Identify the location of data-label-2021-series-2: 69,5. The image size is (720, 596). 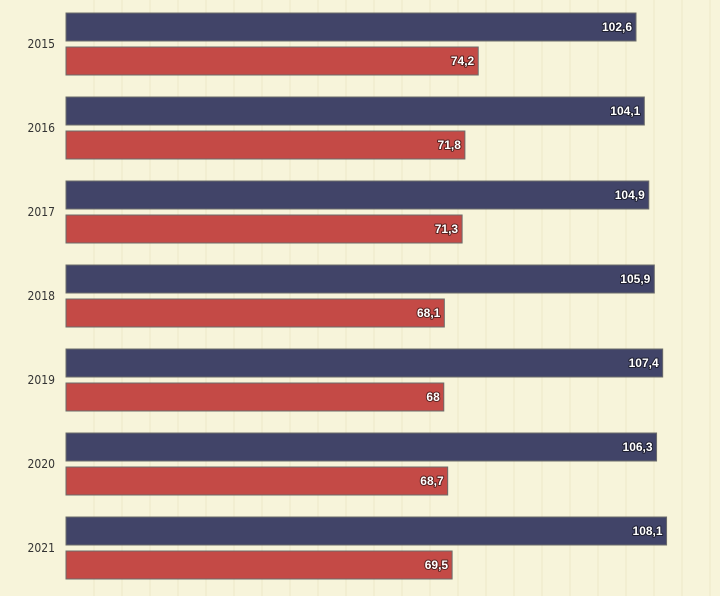
(437, 565).